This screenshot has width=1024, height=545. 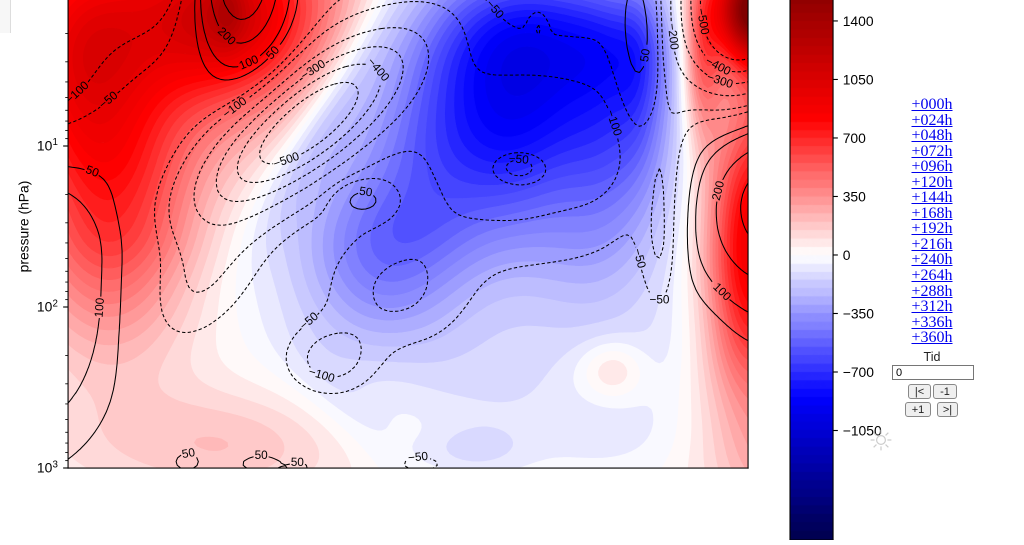 I want to click on svg-text: −200, so click(x=673, y=37).